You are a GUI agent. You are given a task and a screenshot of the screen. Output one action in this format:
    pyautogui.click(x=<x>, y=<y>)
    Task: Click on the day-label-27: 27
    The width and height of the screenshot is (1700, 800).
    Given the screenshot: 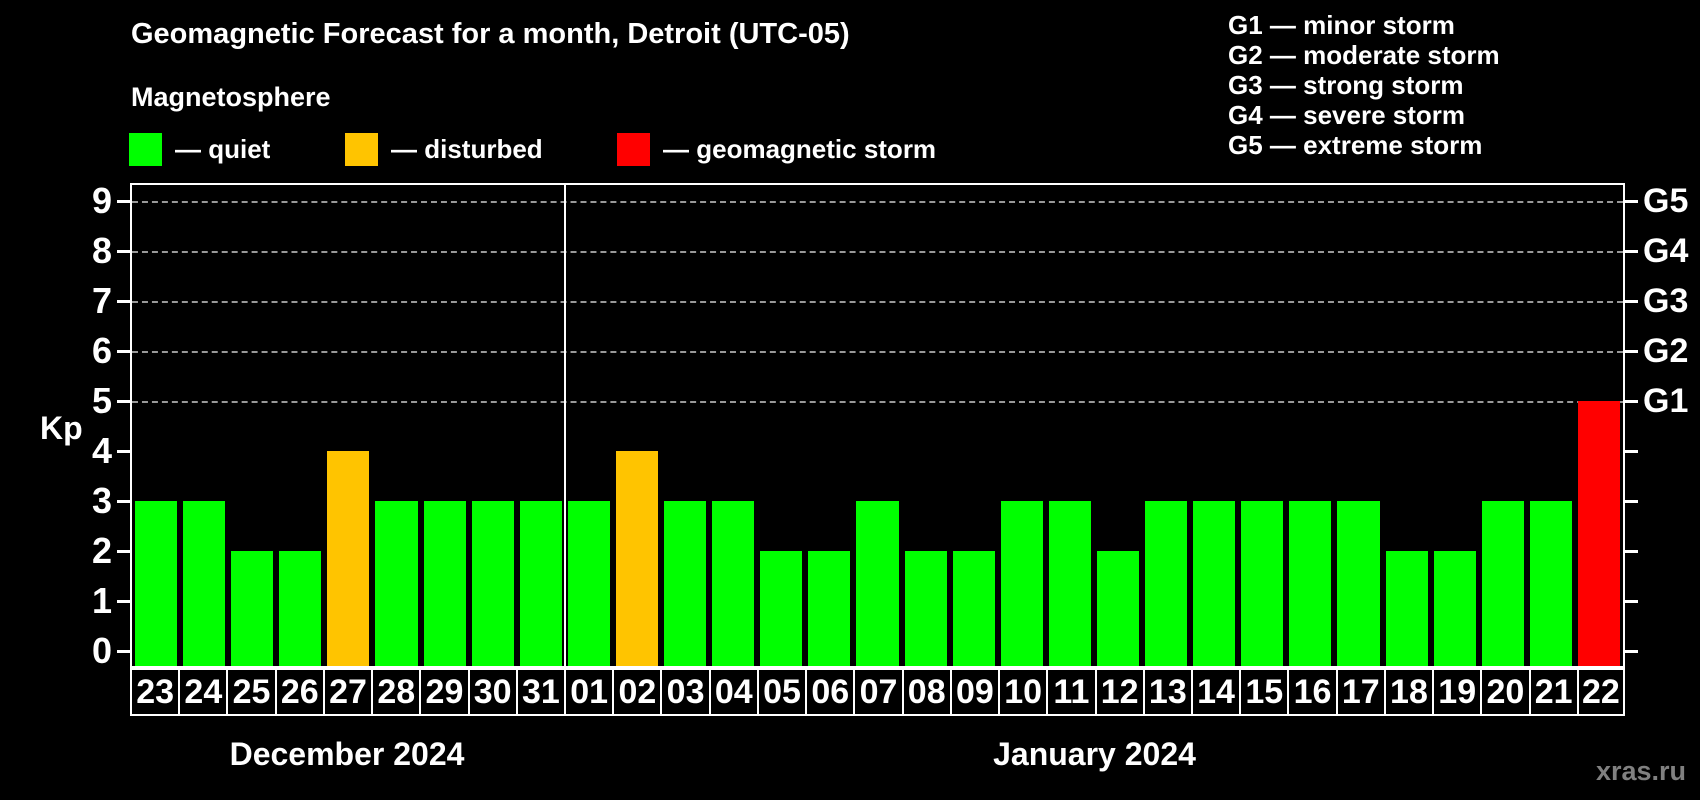 What is the action you would take?
    pyautogui.click(x=347, y=692)
    